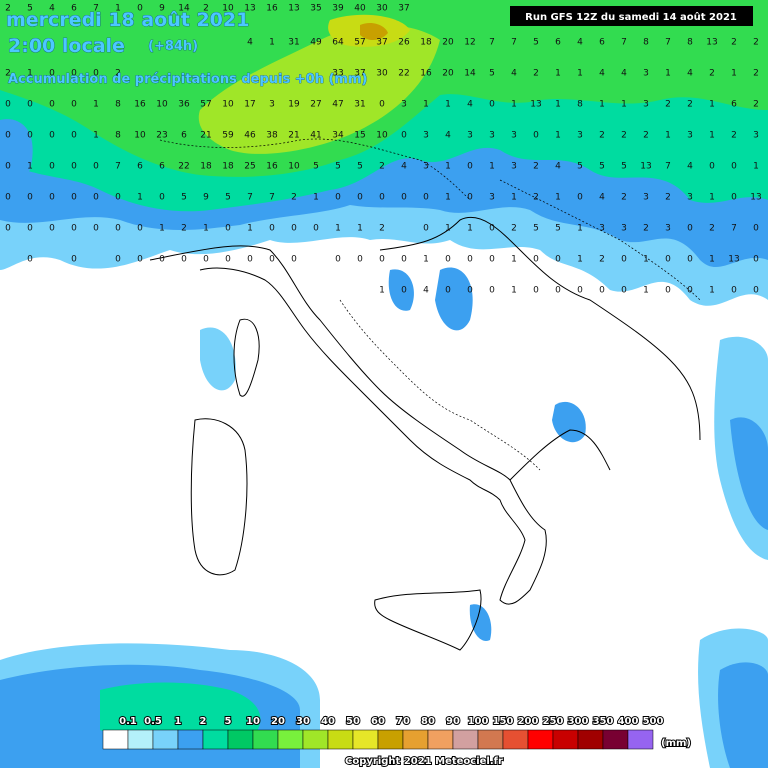  Describe the element at coordinates (303, 721) in the screenshot. I see `legend-label: 30` at that location.